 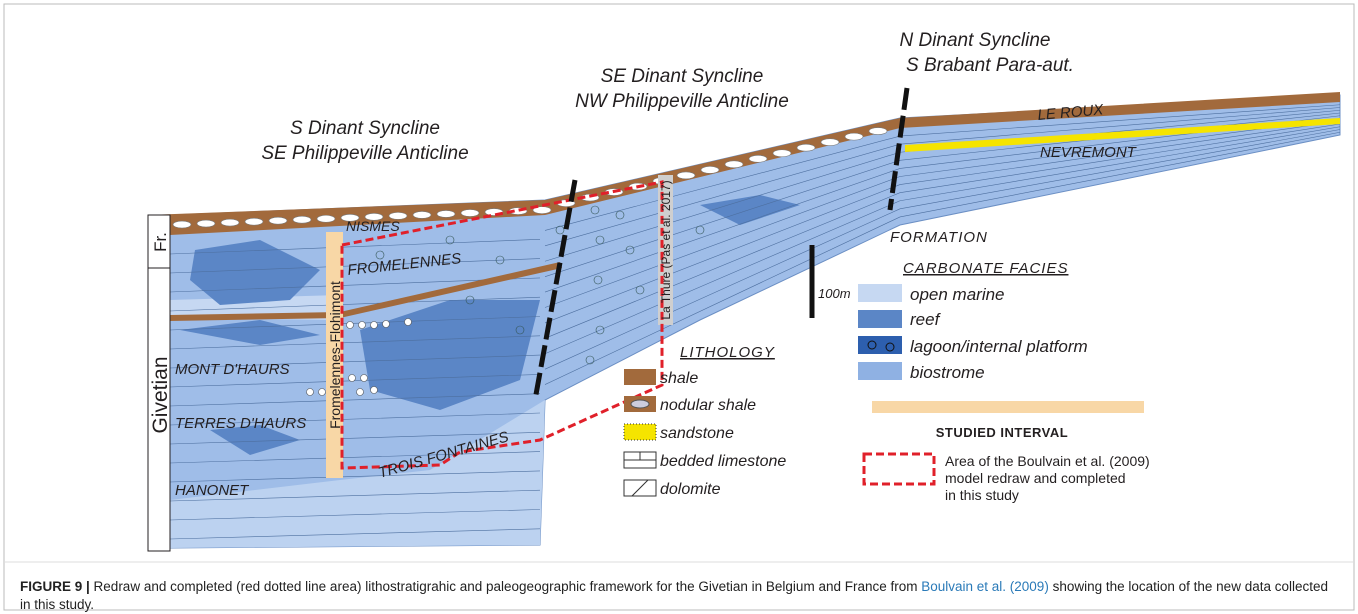 I want to click on formation-label: HANONET, so click(x=212, y=490).